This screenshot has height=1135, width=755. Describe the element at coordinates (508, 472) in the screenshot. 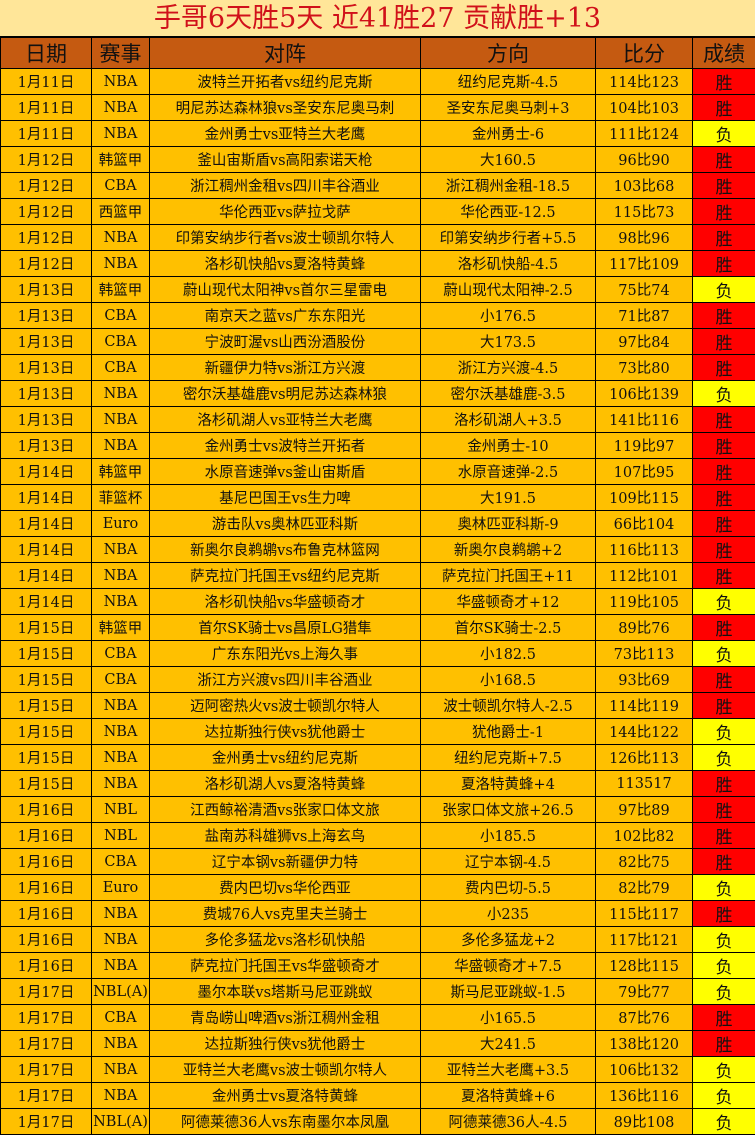

I see `pick-cell: 水原音速弹-2.5` at that location.